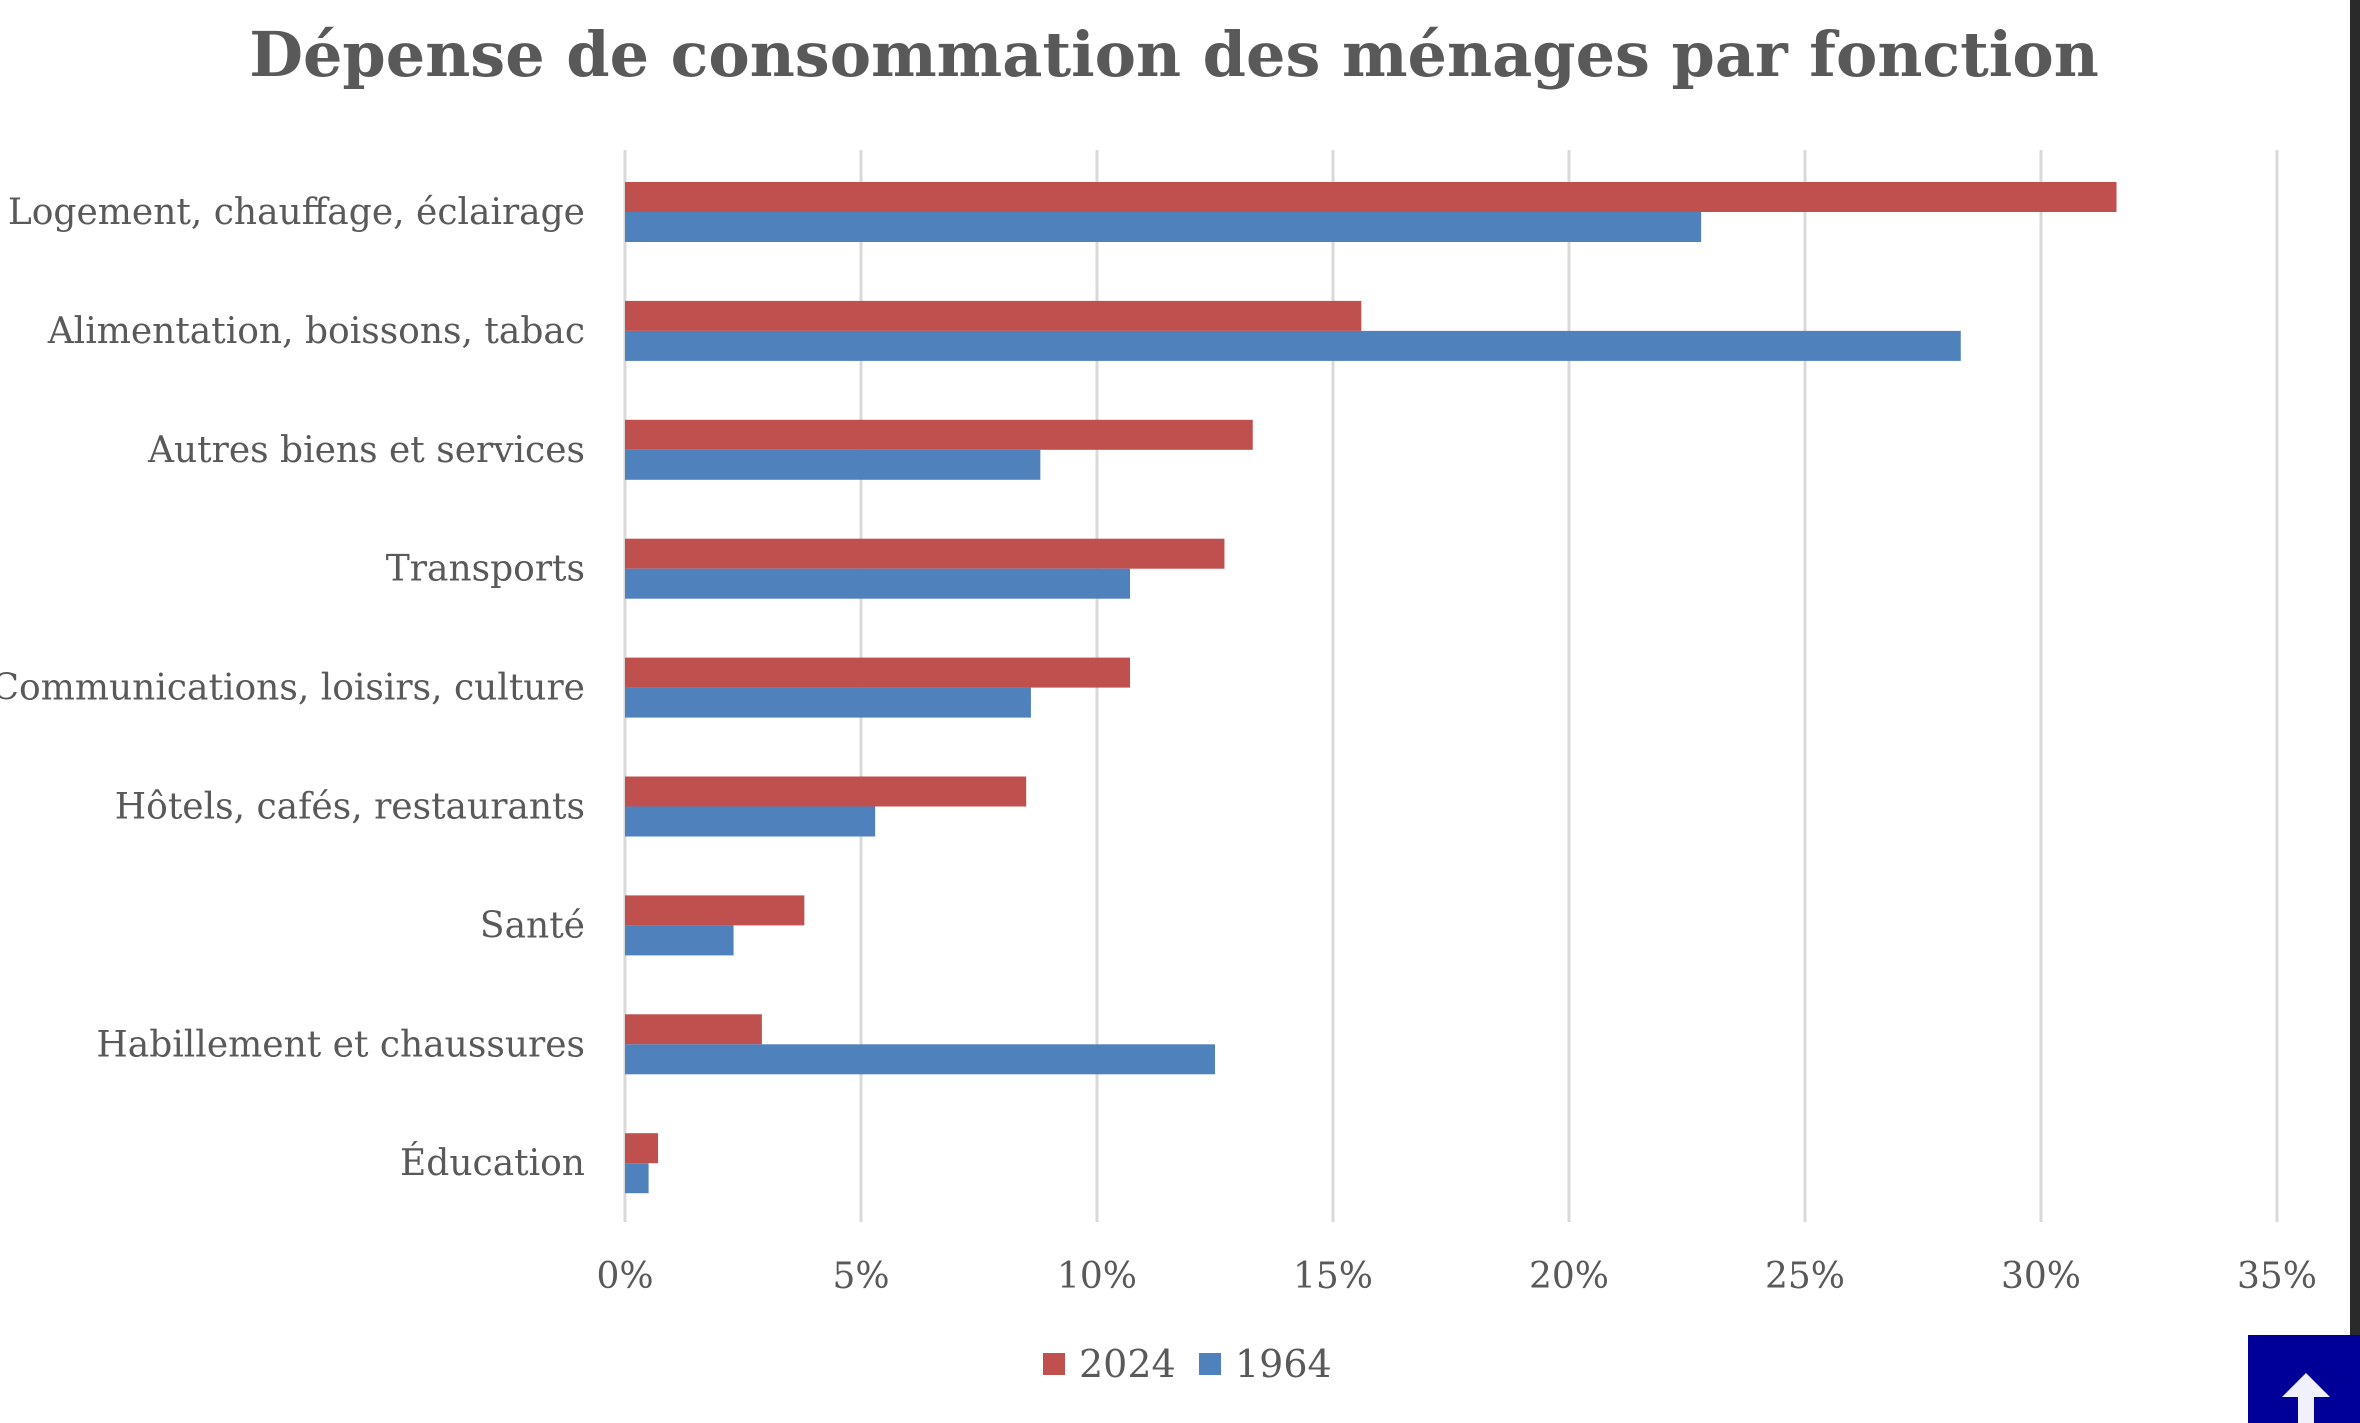 The image size is (2360, 1423). I want to click on window-edge, so click(2355, 711).